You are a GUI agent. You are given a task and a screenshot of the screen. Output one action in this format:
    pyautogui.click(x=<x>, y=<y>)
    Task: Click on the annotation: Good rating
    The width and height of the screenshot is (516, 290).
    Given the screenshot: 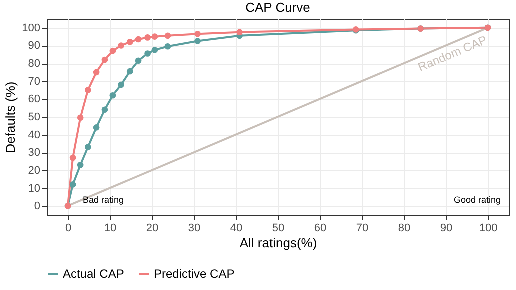 What is the action you would take?
    pyautogui.click(x=477, y=200)
    